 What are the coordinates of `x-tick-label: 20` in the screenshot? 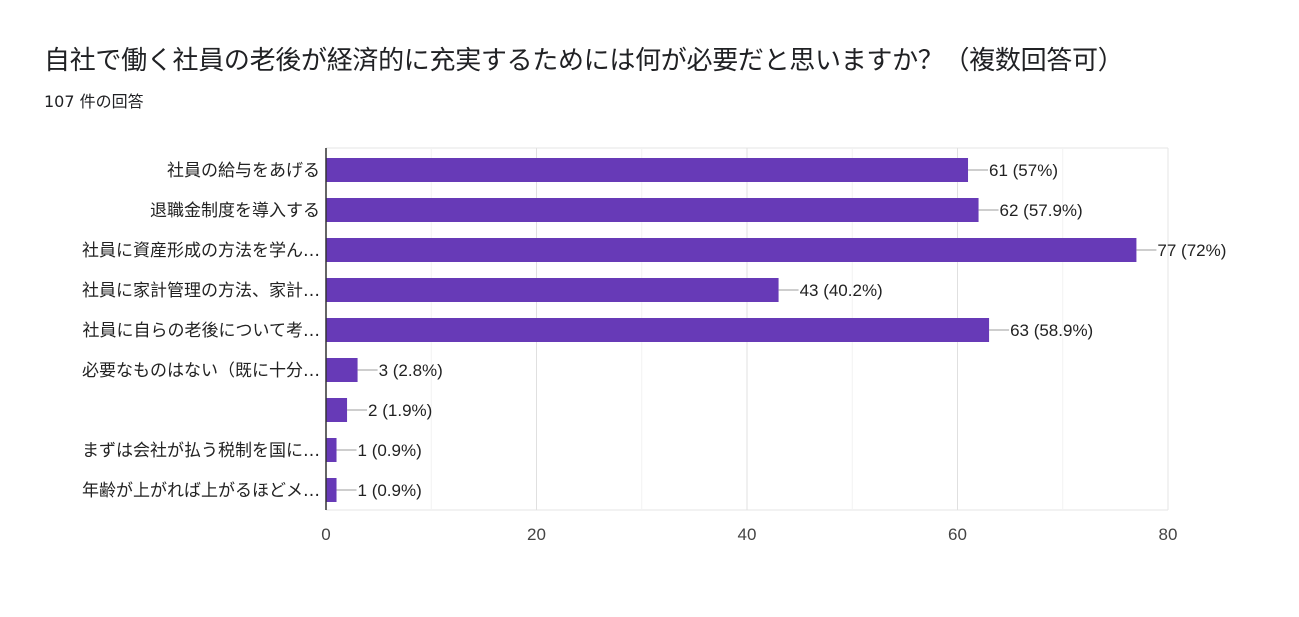 It's located at (536, 534).